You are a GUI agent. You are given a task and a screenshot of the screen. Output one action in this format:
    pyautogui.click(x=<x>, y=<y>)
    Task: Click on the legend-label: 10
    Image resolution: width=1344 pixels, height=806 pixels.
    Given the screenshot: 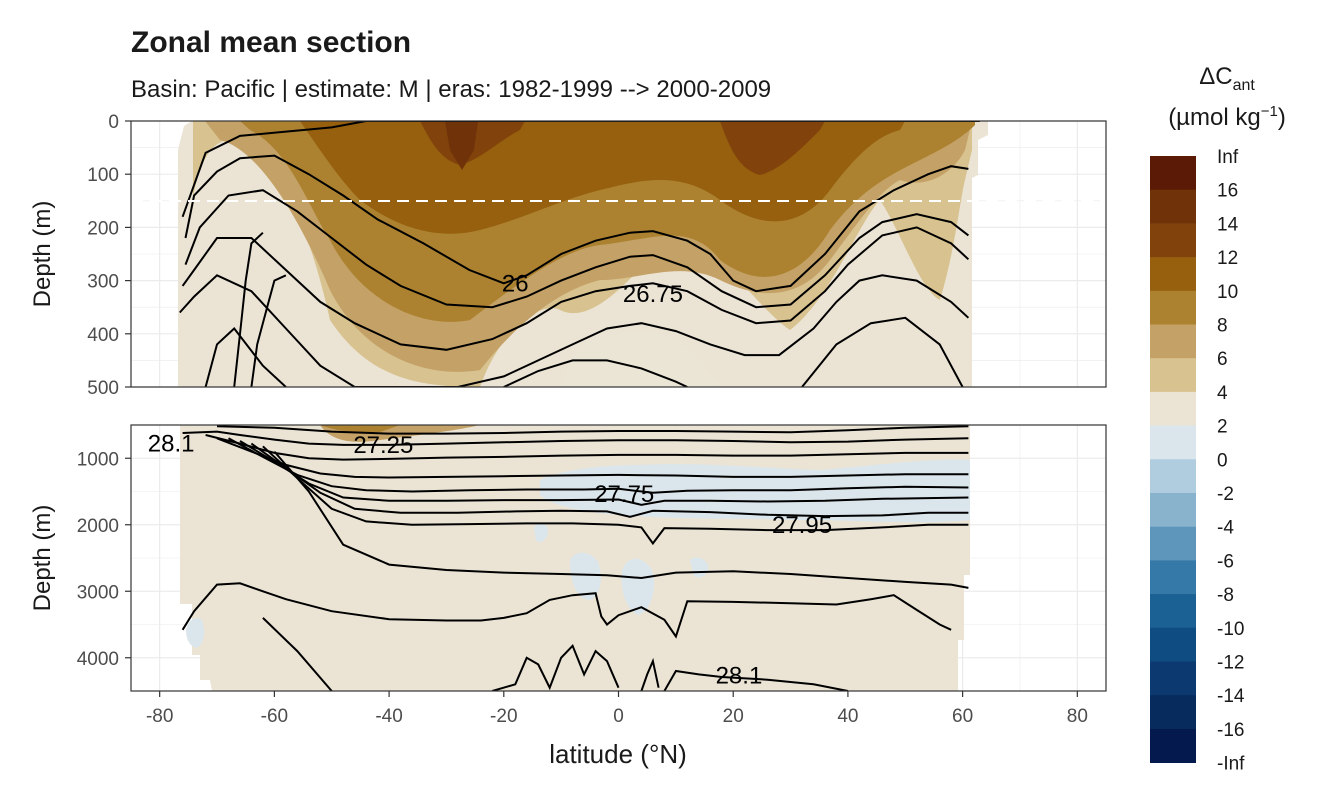 What is the action you would take?
    pyautogui.click(x=1227, y=292)
    